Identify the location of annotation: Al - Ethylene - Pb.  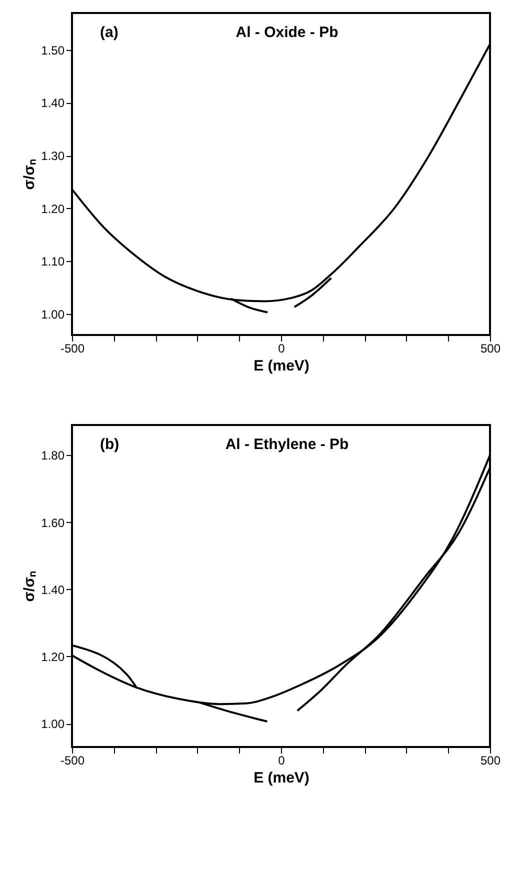
(287, 444).